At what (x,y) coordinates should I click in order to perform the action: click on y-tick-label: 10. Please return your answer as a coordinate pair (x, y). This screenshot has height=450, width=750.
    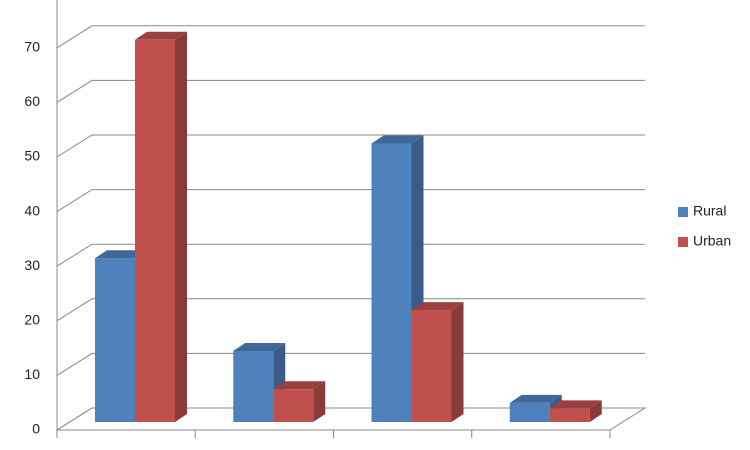
    Looking at the image, I should click on (32, 374).